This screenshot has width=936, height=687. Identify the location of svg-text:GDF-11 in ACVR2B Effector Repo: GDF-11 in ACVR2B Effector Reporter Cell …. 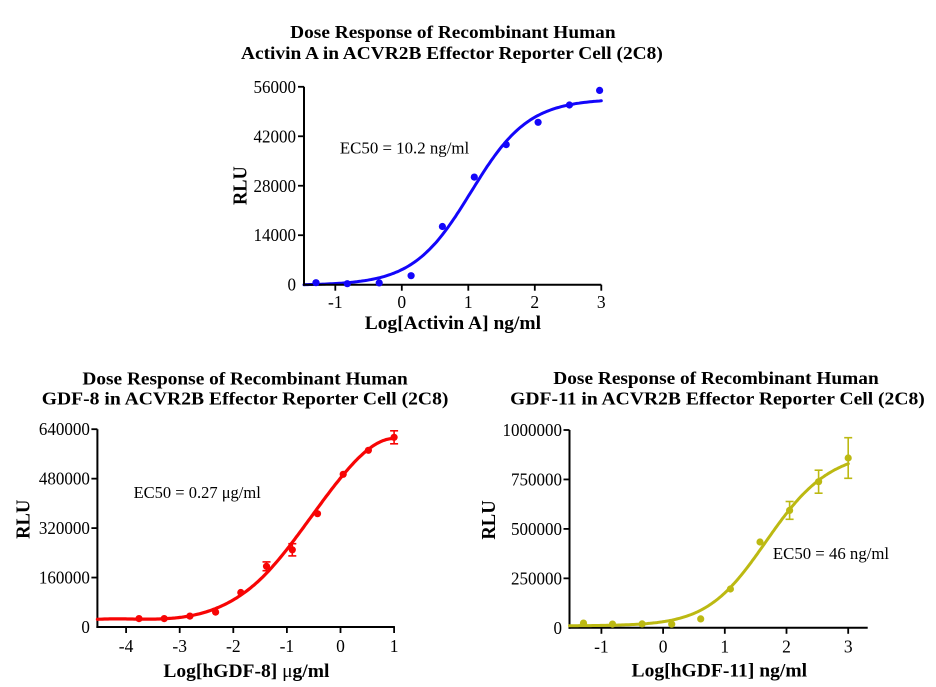
(717, 398).